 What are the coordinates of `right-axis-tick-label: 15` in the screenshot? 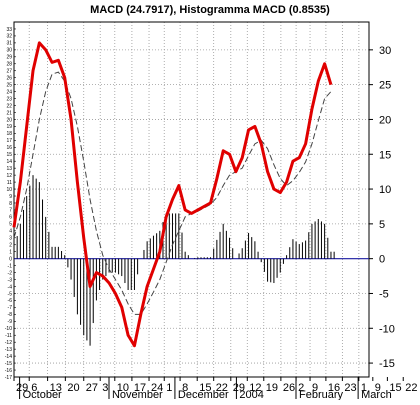 It's located at (385, 155).